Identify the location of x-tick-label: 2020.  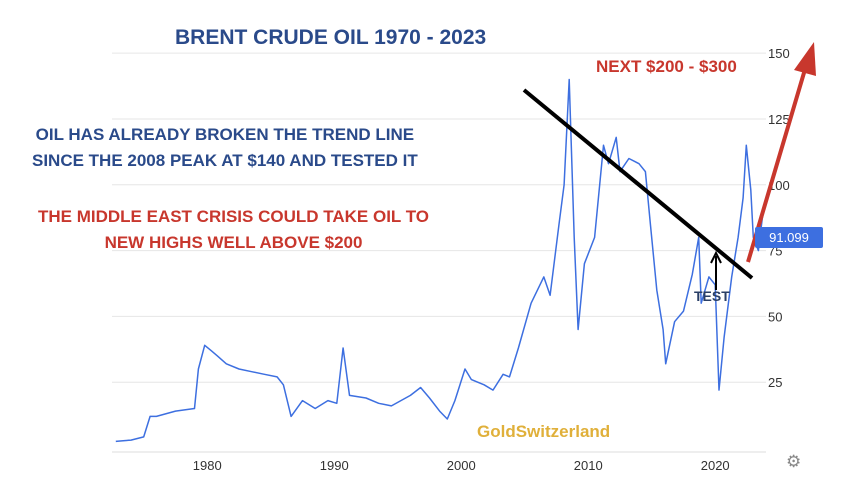
(715, 465).